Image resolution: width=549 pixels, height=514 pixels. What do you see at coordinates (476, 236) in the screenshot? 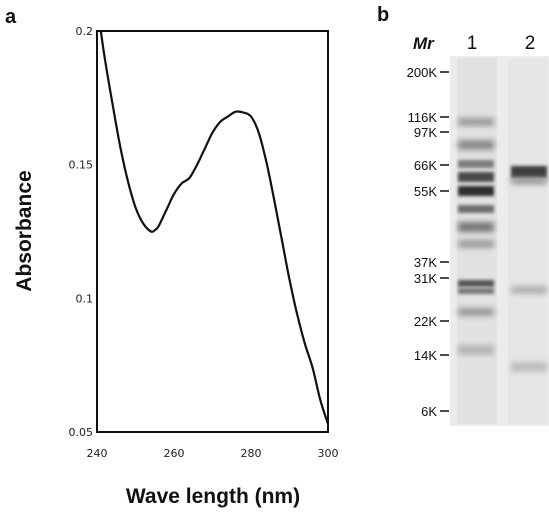
I see `lane-1-bands` at bounding box center [476, 236].